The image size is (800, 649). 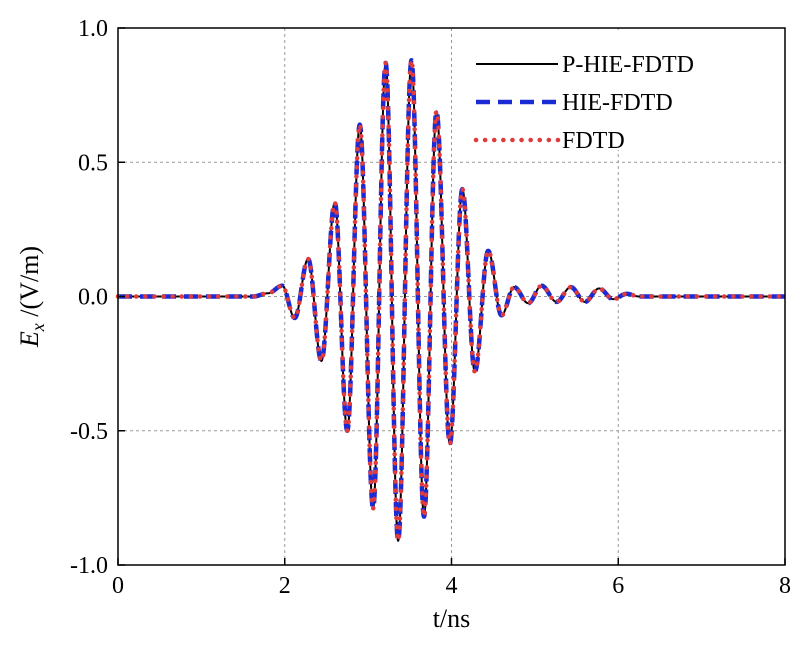 What do you see at coordinates (89, 432) in the screenshot?
I see `y-tick-label: -0.5` at bounding box center [89, 432].